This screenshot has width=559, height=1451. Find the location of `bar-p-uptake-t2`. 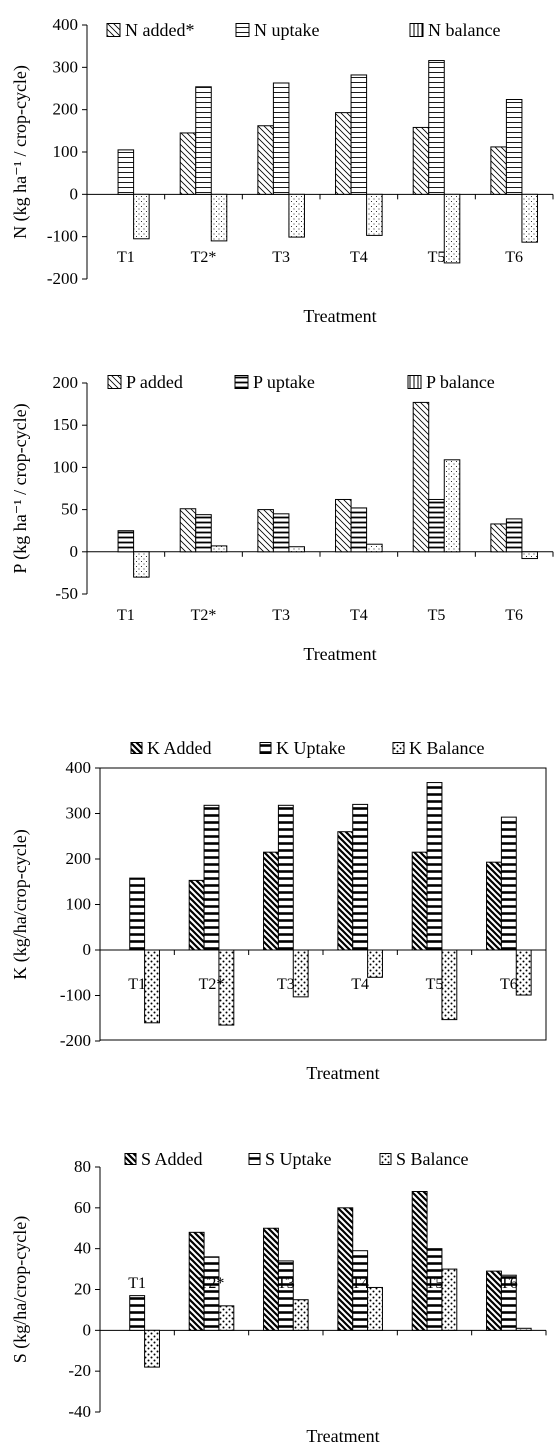

bar-p-uptake-t2 is located at coordinates (203, 533).